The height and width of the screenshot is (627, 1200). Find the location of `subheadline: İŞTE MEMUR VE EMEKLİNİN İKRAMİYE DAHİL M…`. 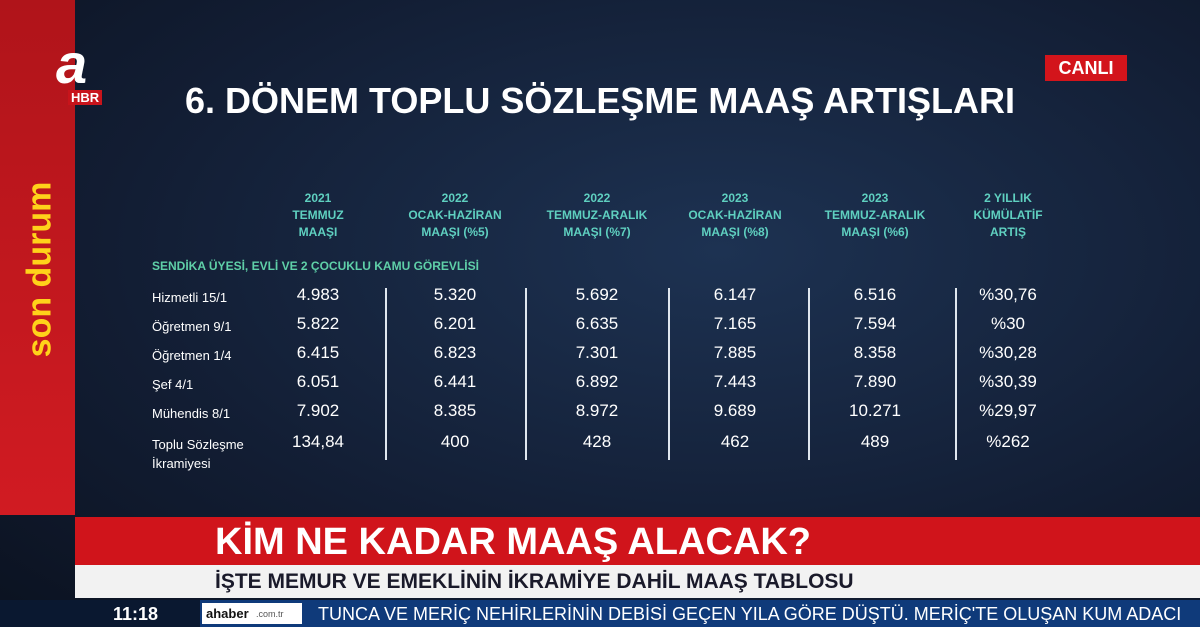

subheadline: İŞTE MEMUR VE EMEKLİNİN İKRAMİYE DAHİL M… is located at coordinates (534, 581).